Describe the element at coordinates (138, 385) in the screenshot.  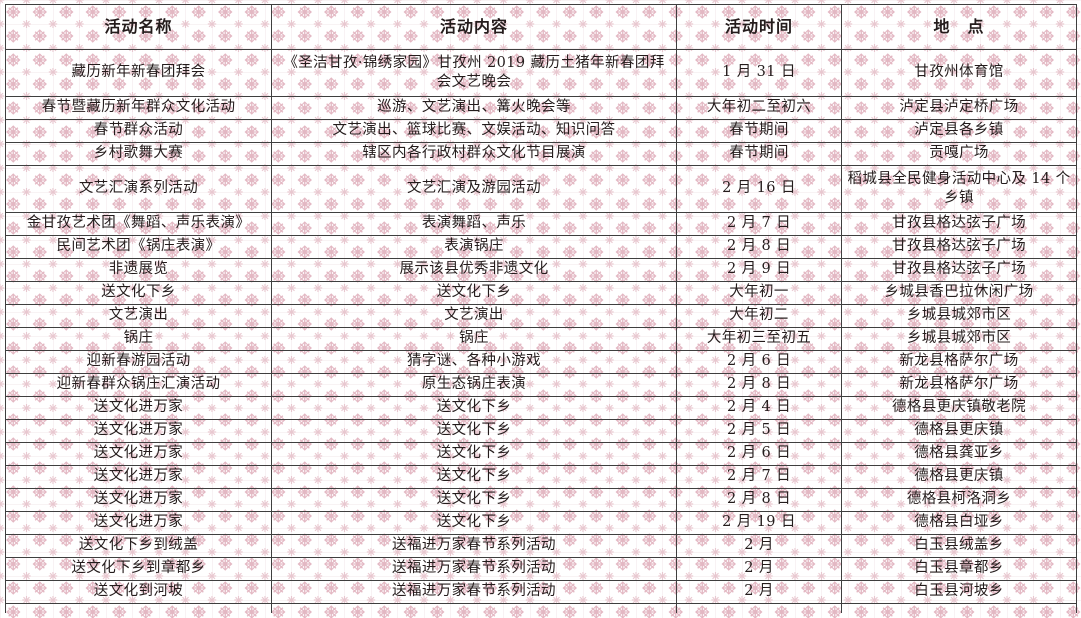
I see `cell-name: 迎新春群众锅庄汇演活动` at that location.